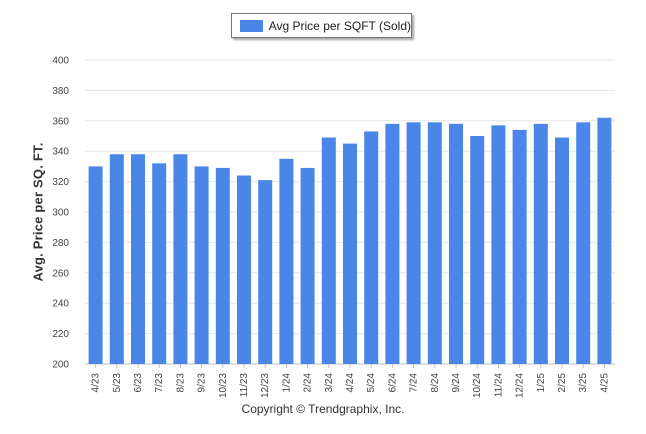 This screenshot has width=646, height=434. I want to click on x-tick-label: 5/24, so click(371, 383).